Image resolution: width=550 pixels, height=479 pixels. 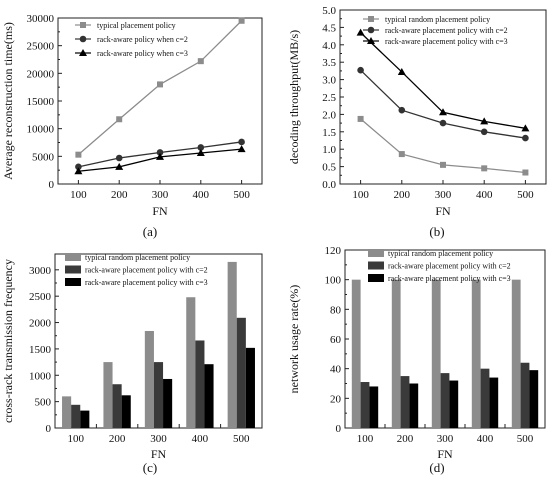 What do you see at coordinates (329, 133) in the screenshot?
I see `y-tick-label: 1.5` at bounding box center [329, 133].